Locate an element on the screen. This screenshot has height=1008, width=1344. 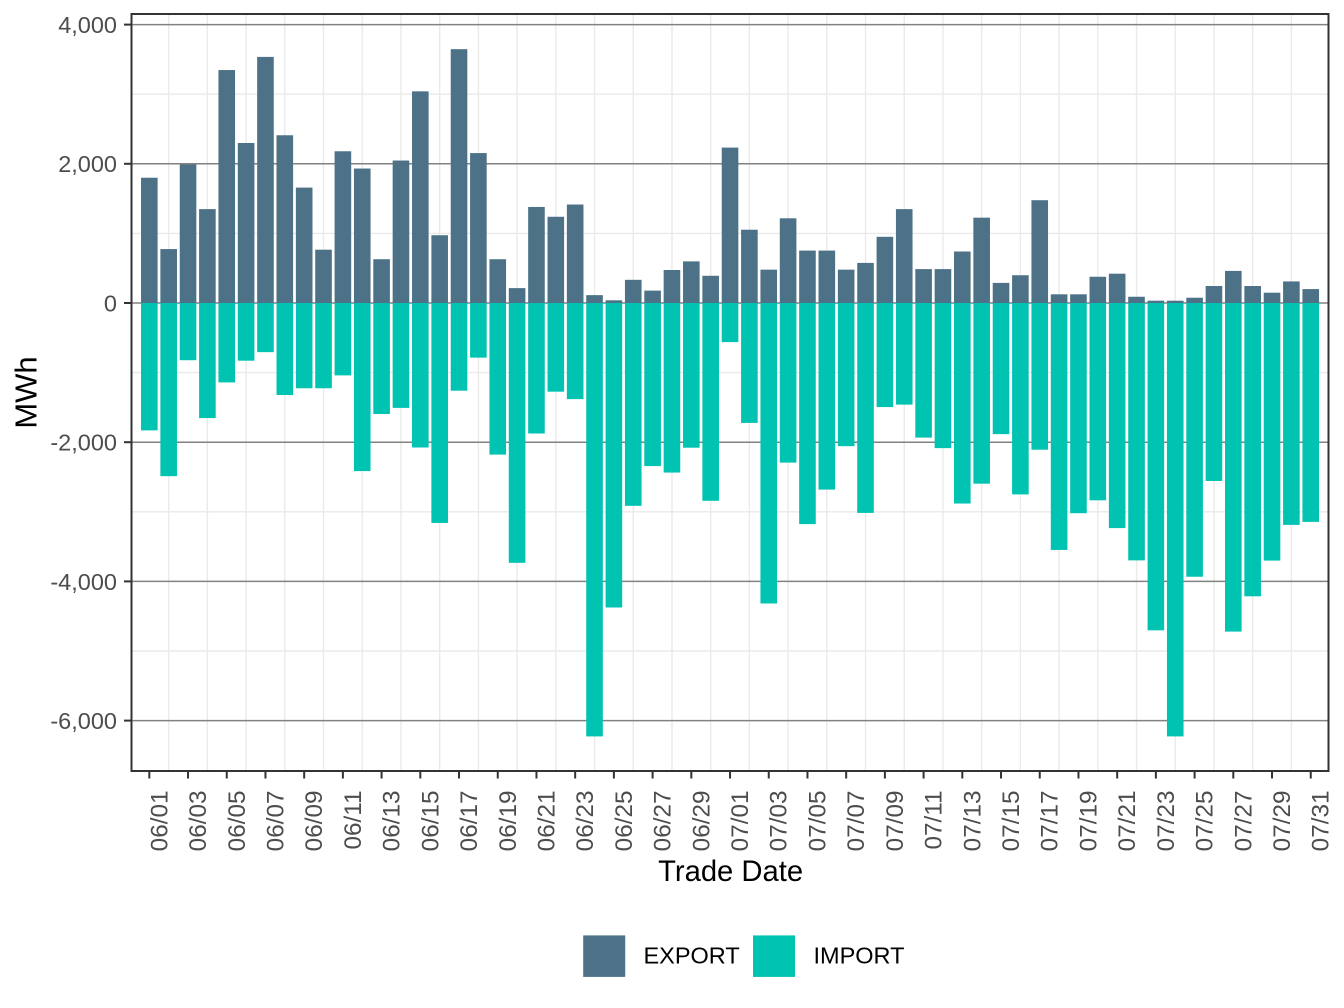
svg-text: 06/07 is located at coordinates (275, 821).